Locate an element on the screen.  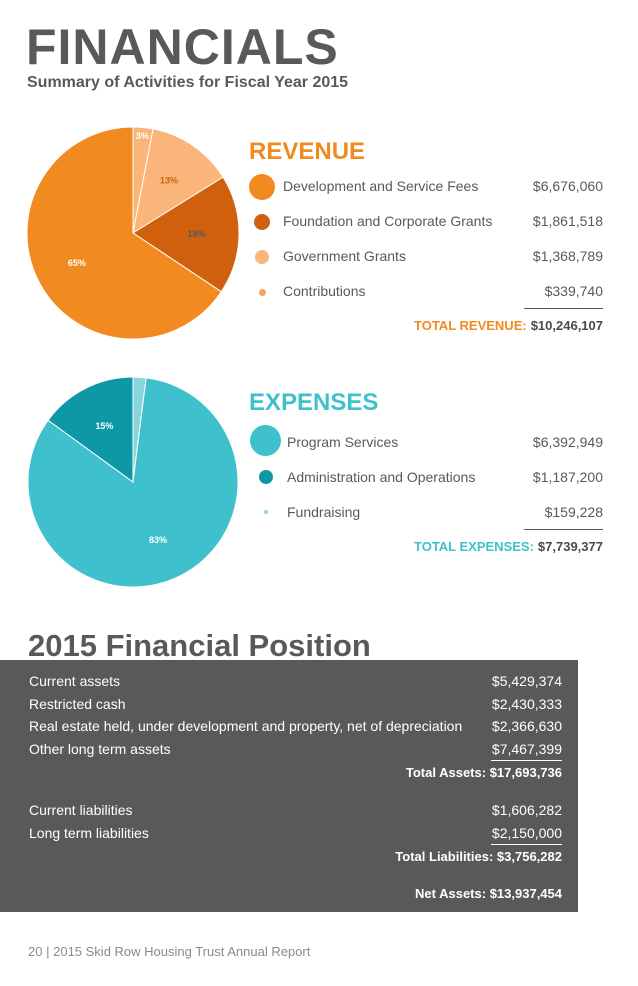
revenue-heading: REVENUE is located at coordinates (307, 151).